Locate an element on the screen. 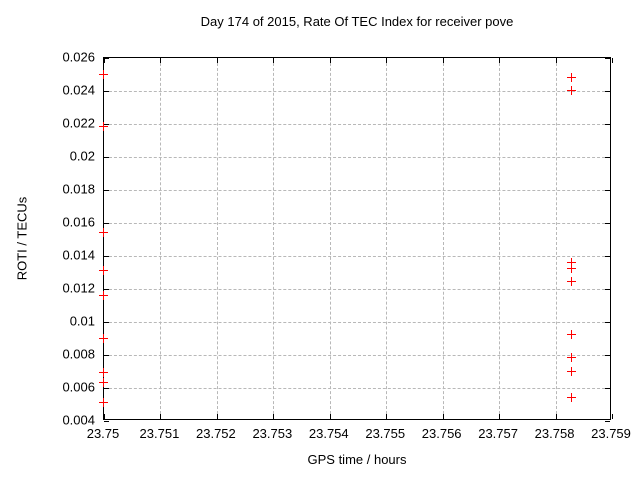 This screenshot has width=640, height=480. x-tick-label: 23.75 is located at coordinates (103, 433).